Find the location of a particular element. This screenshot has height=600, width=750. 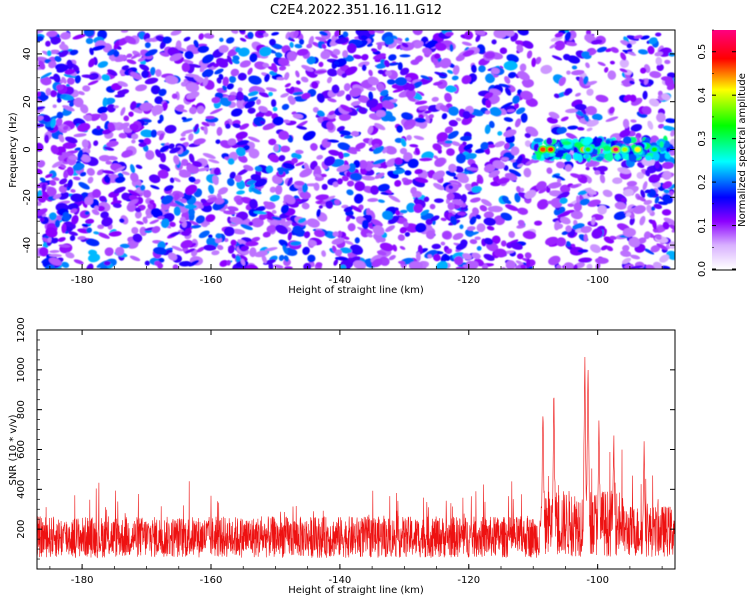

colorbar-tick-label: 0.2 is located at coordinates (702, 182).